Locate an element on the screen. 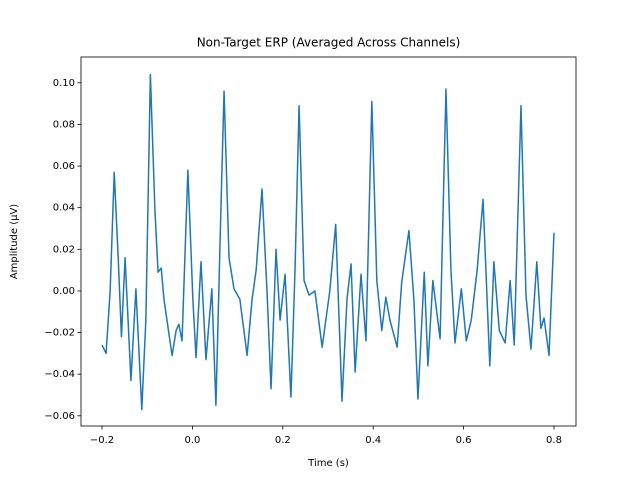 This screenshot has width=640, height=480. y-tick-label: 0.08 is located at coordinates (64, 124).